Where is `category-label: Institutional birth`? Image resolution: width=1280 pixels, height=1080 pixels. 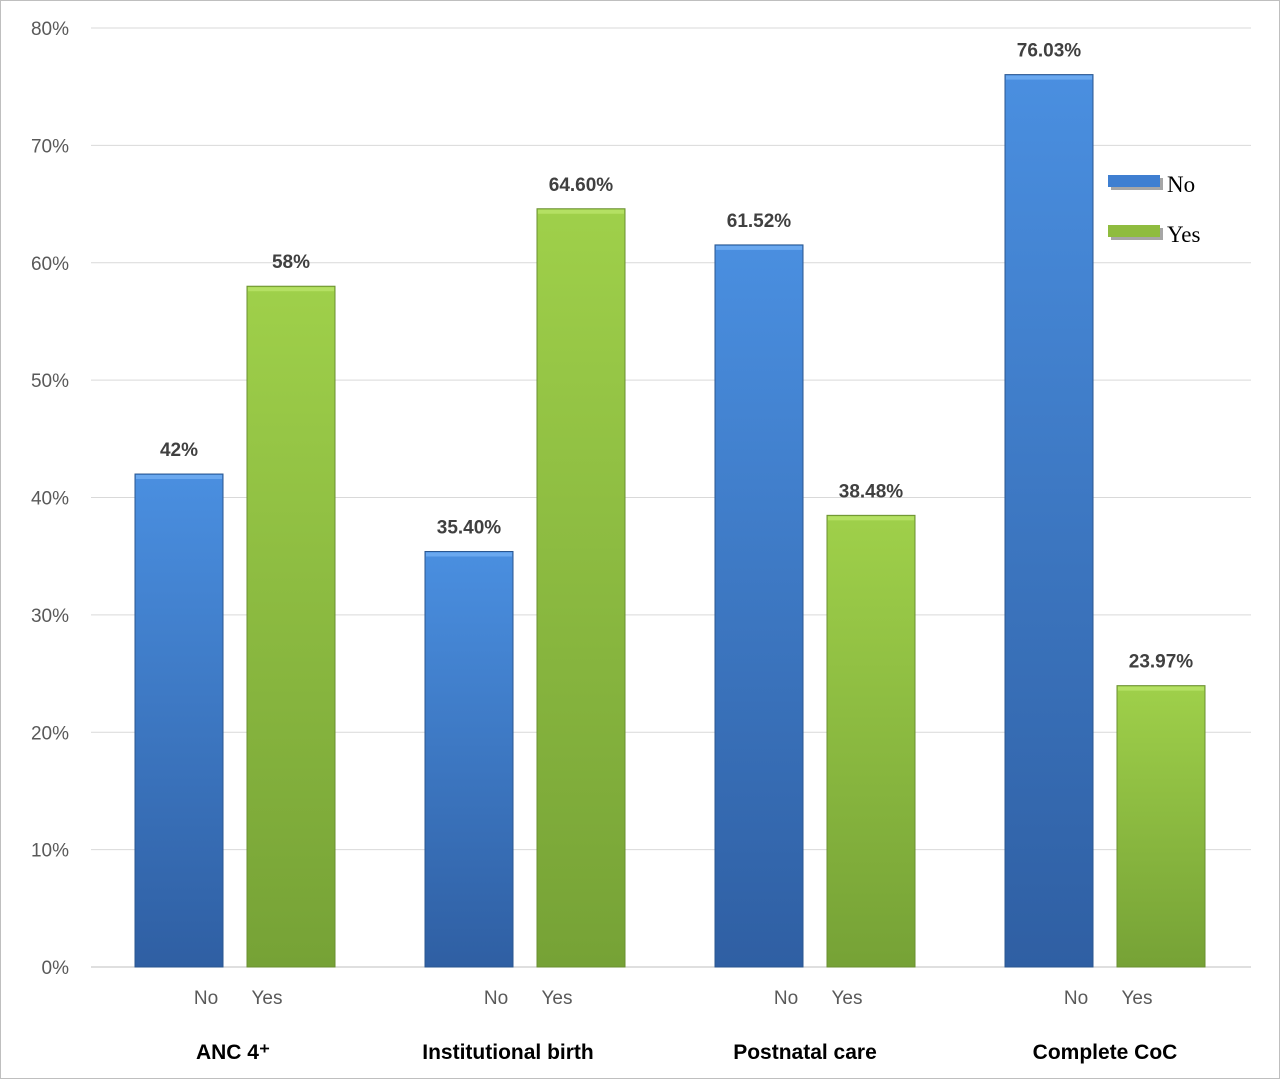
category-label: Institutional birth is located at coordinates (507, 1052).